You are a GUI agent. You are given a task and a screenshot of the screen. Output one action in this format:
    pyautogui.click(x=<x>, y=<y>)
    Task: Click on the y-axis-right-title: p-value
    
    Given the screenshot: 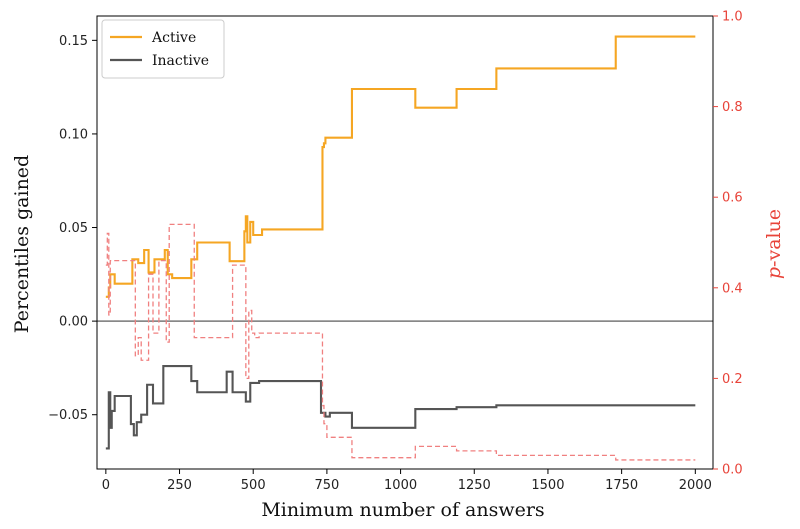 What is the action you would take?
    pyautogui.click(x=774, y=244)
    